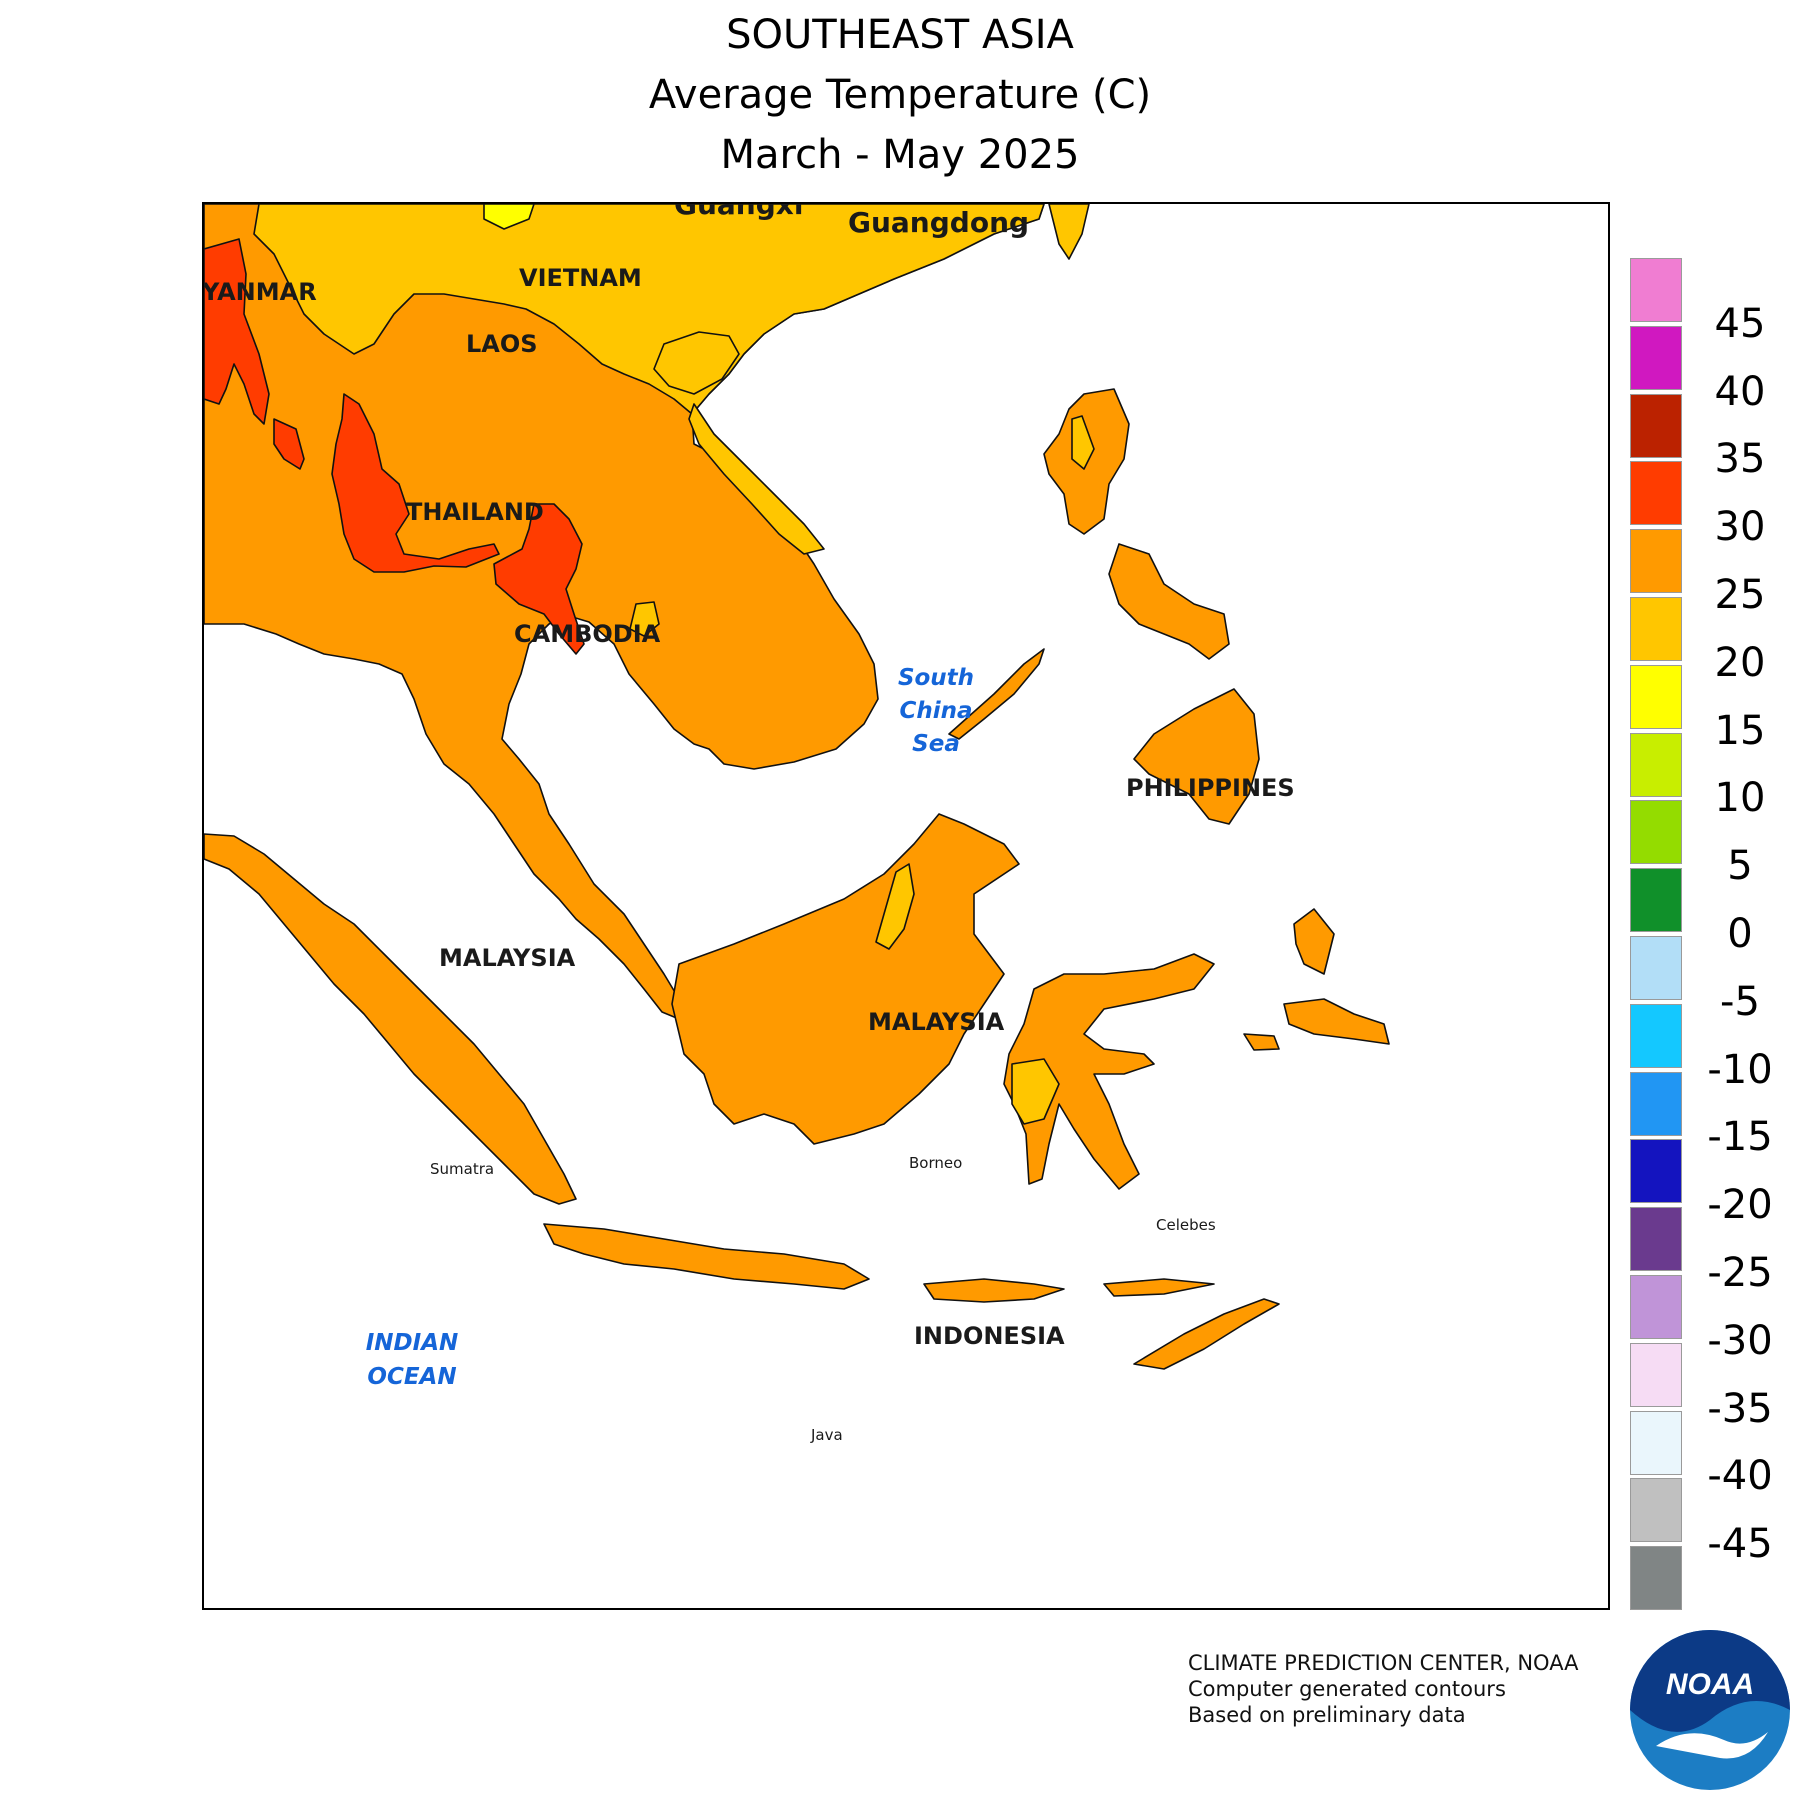 The width and height of the screenshot is (1800, 1800). What do you see at coordinates (1740, 1001) in the screenshot?
I see `legend-tick-label: -5` at bounding box center [1740, 1001].